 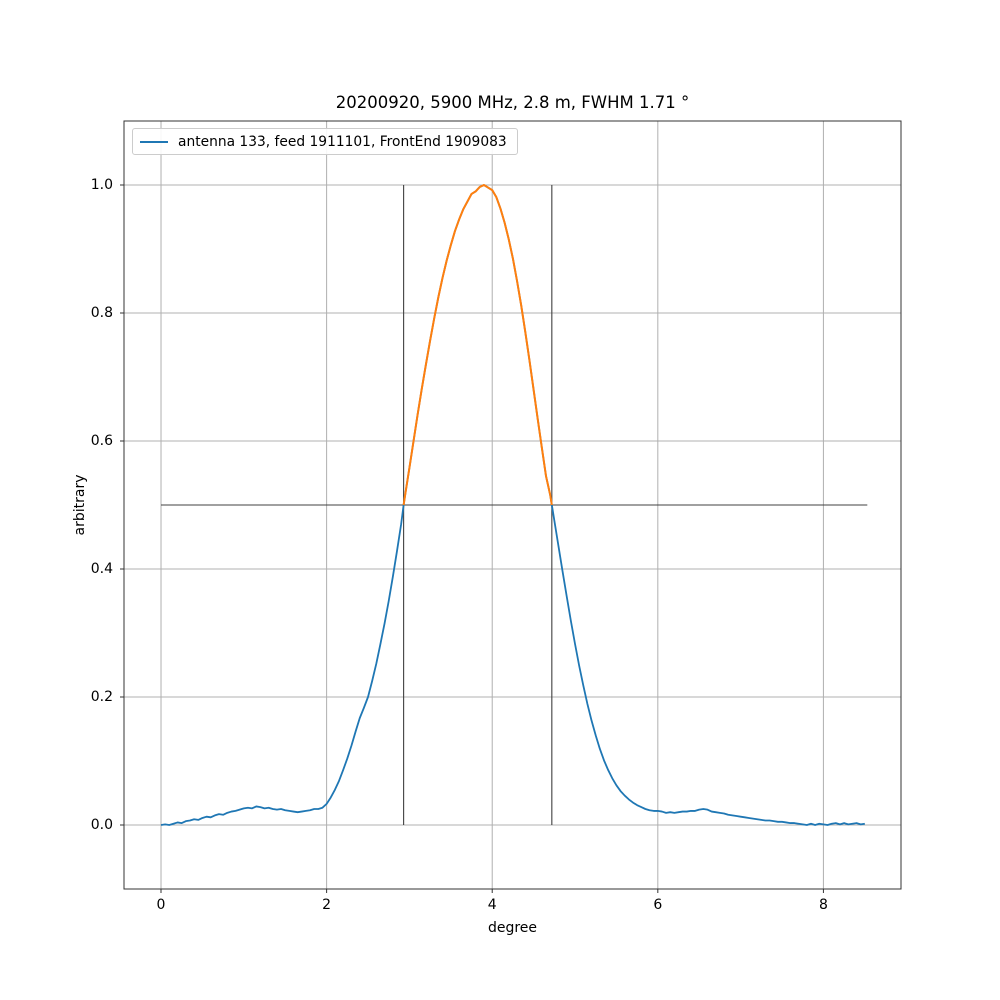 I want to click on x-tick-label: 2, so click(x=327, y=905).